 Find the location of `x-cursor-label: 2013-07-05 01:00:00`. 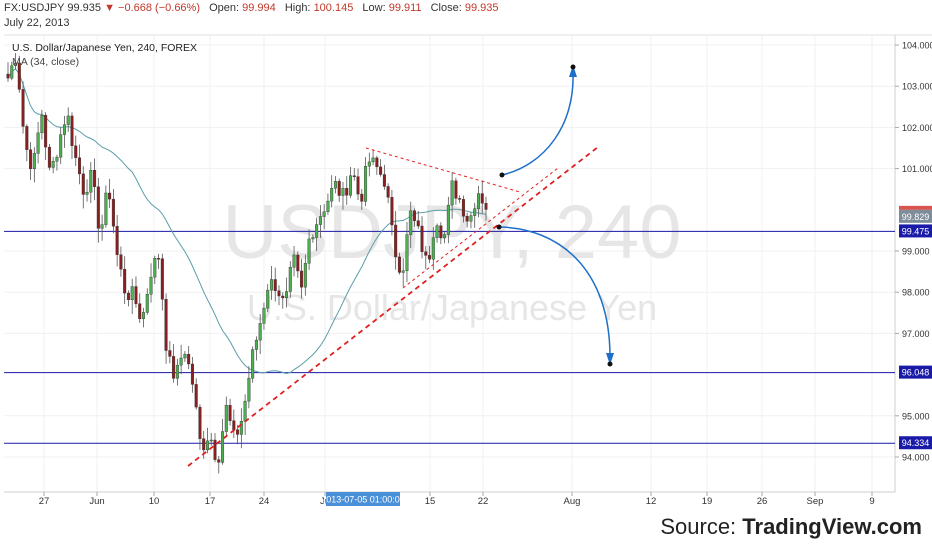

x-cursor-label: 2013-07-05 01:00:00 is located at coordinates (363, 499).